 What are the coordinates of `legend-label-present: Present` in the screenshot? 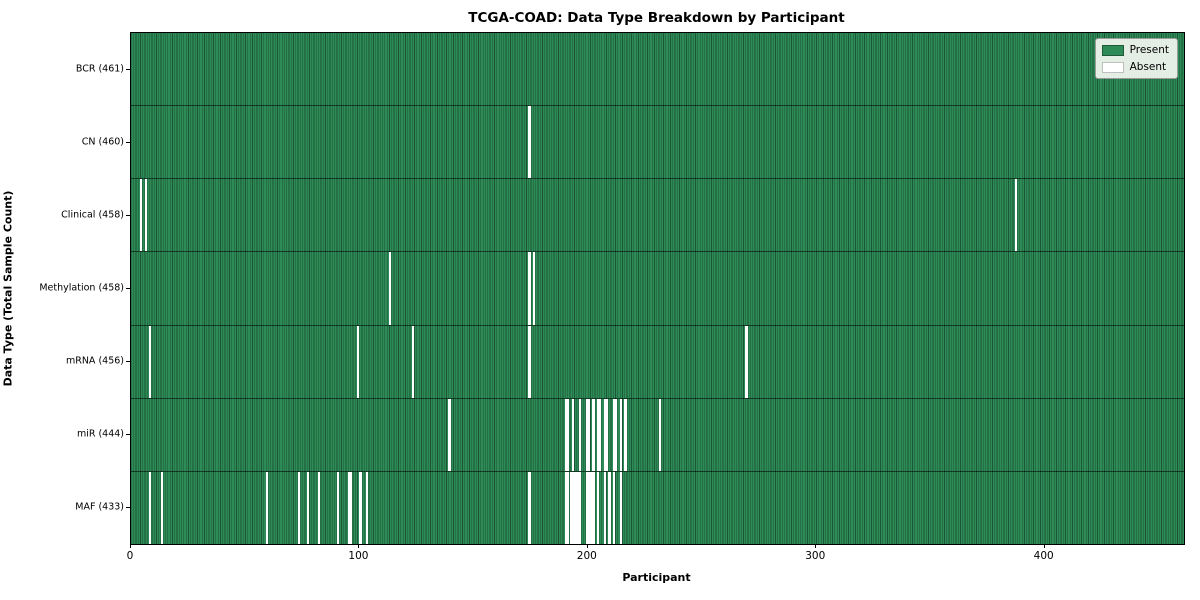 It's located at (1149, 50).